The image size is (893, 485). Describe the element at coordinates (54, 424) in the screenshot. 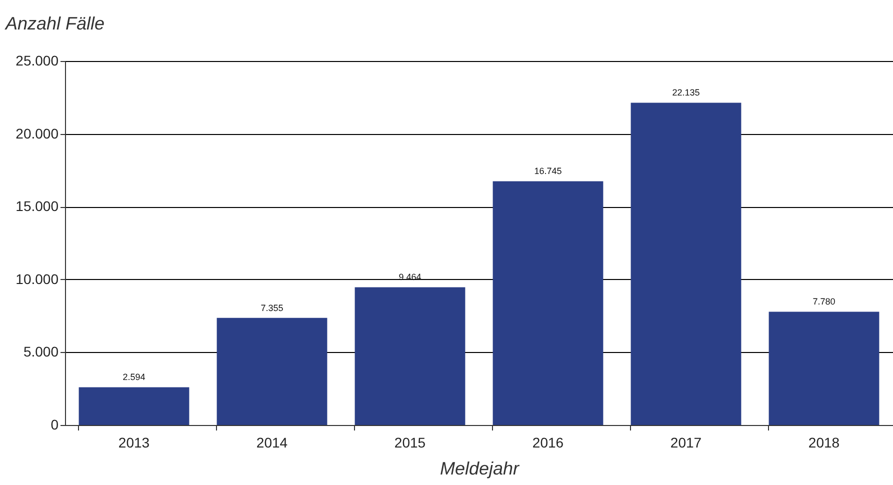

I see `y-tick-label: 0` at that location.